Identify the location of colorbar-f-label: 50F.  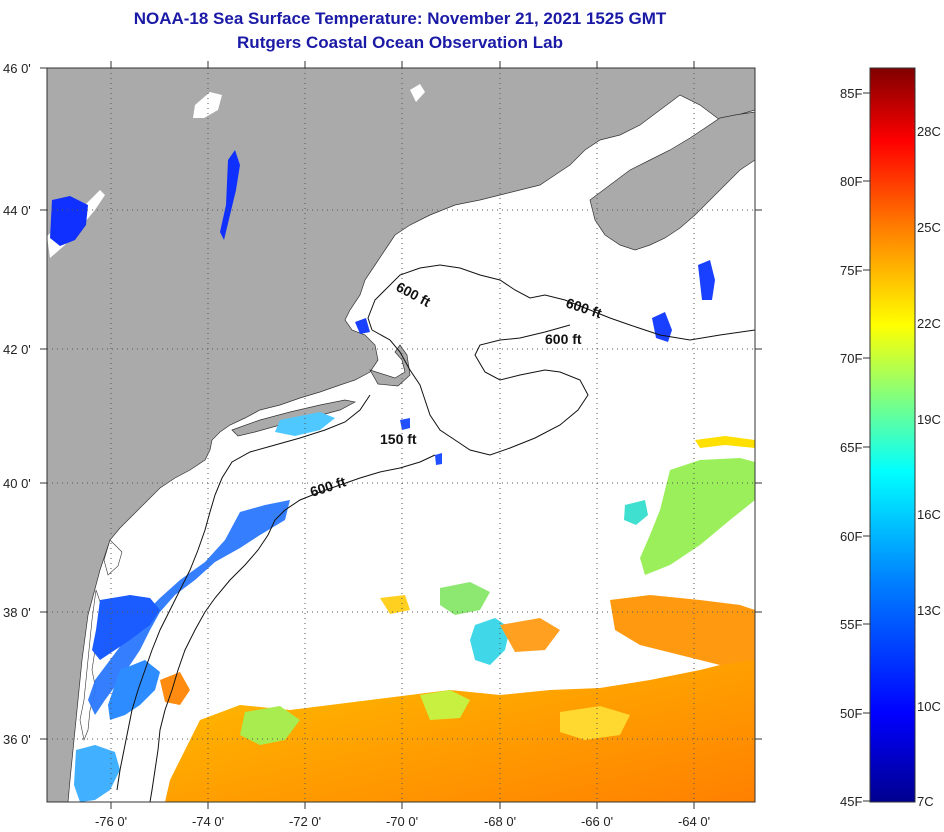
(851, 713).